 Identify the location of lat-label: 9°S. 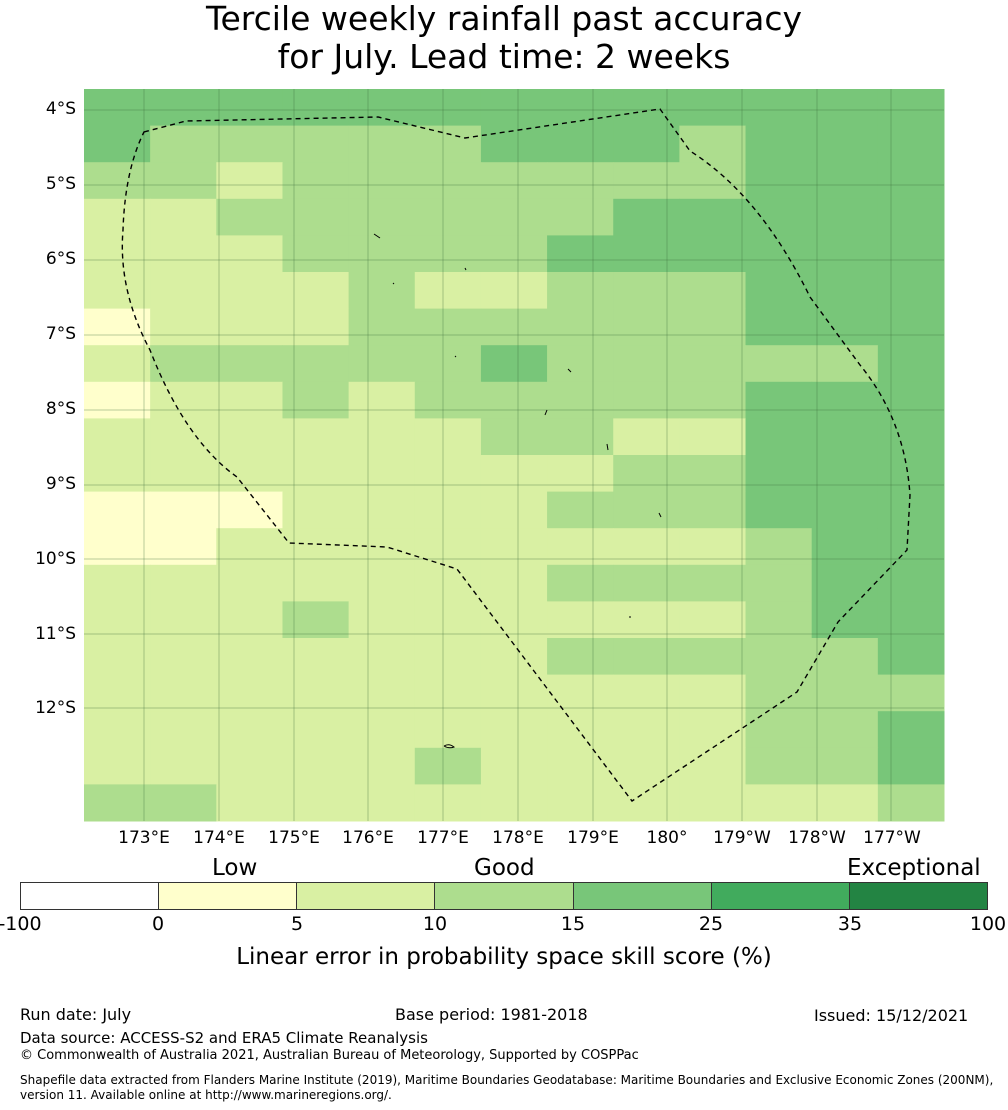
(60, 484).